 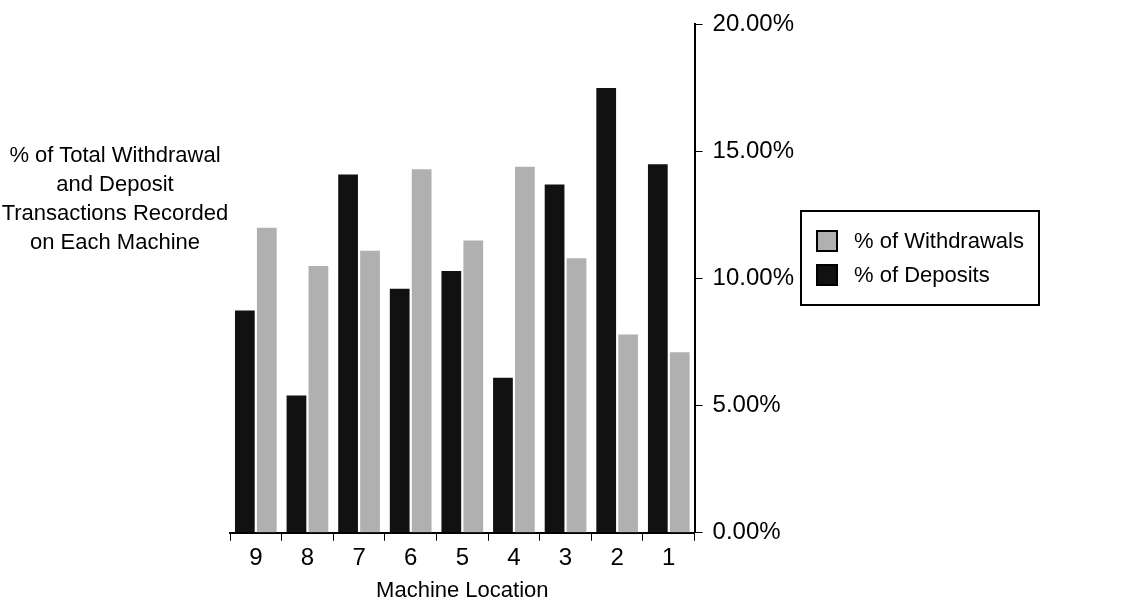 I want to click on x-tick-label: 3, so click(x=565, y=556).